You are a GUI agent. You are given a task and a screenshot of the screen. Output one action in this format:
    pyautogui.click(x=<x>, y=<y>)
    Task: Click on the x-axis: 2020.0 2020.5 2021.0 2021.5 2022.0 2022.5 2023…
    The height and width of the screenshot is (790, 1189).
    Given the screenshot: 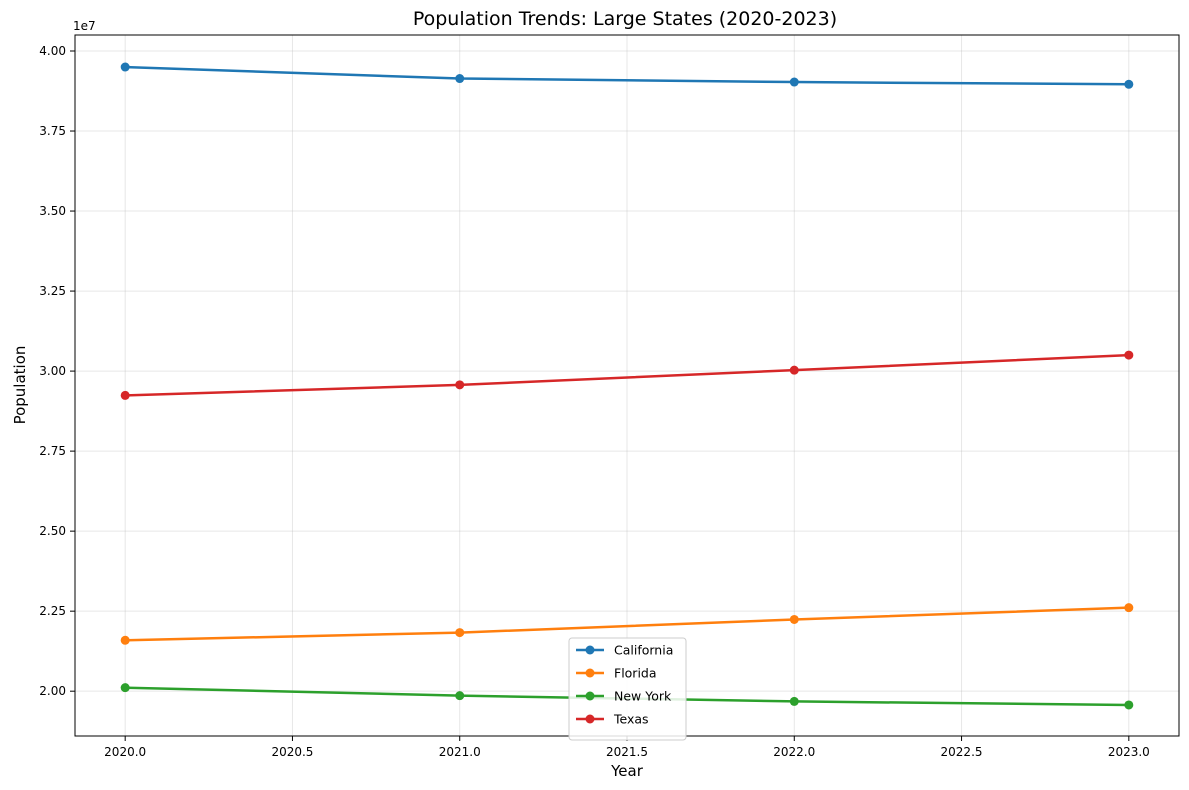 What is the action you would take?
    pyautogui.click(x=627, y=747)
    